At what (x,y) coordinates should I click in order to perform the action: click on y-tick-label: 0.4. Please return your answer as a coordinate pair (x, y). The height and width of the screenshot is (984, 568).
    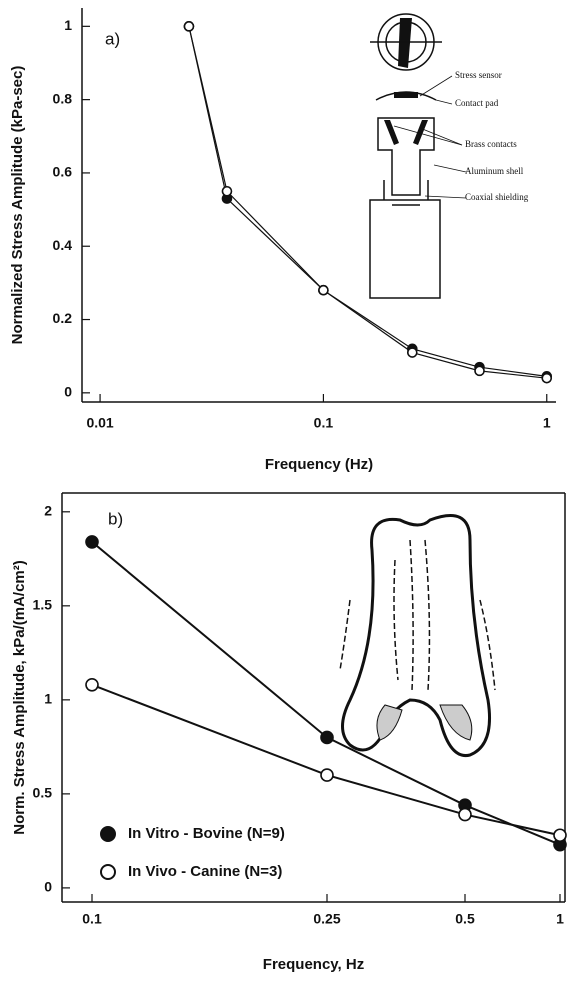
    Looking at the image, I should click on (63, 245).